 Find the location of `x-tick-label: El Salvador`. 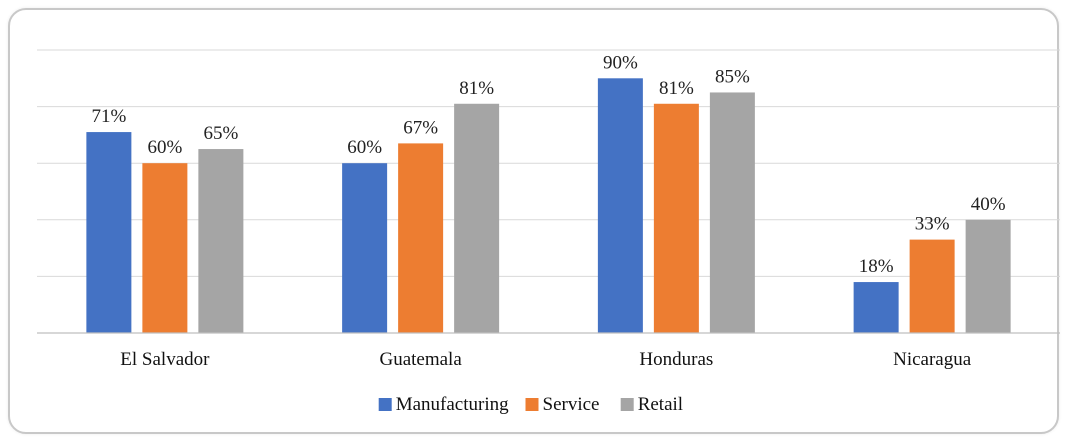

x-tick-label: El Salvador is located at coordinates (165, 359).